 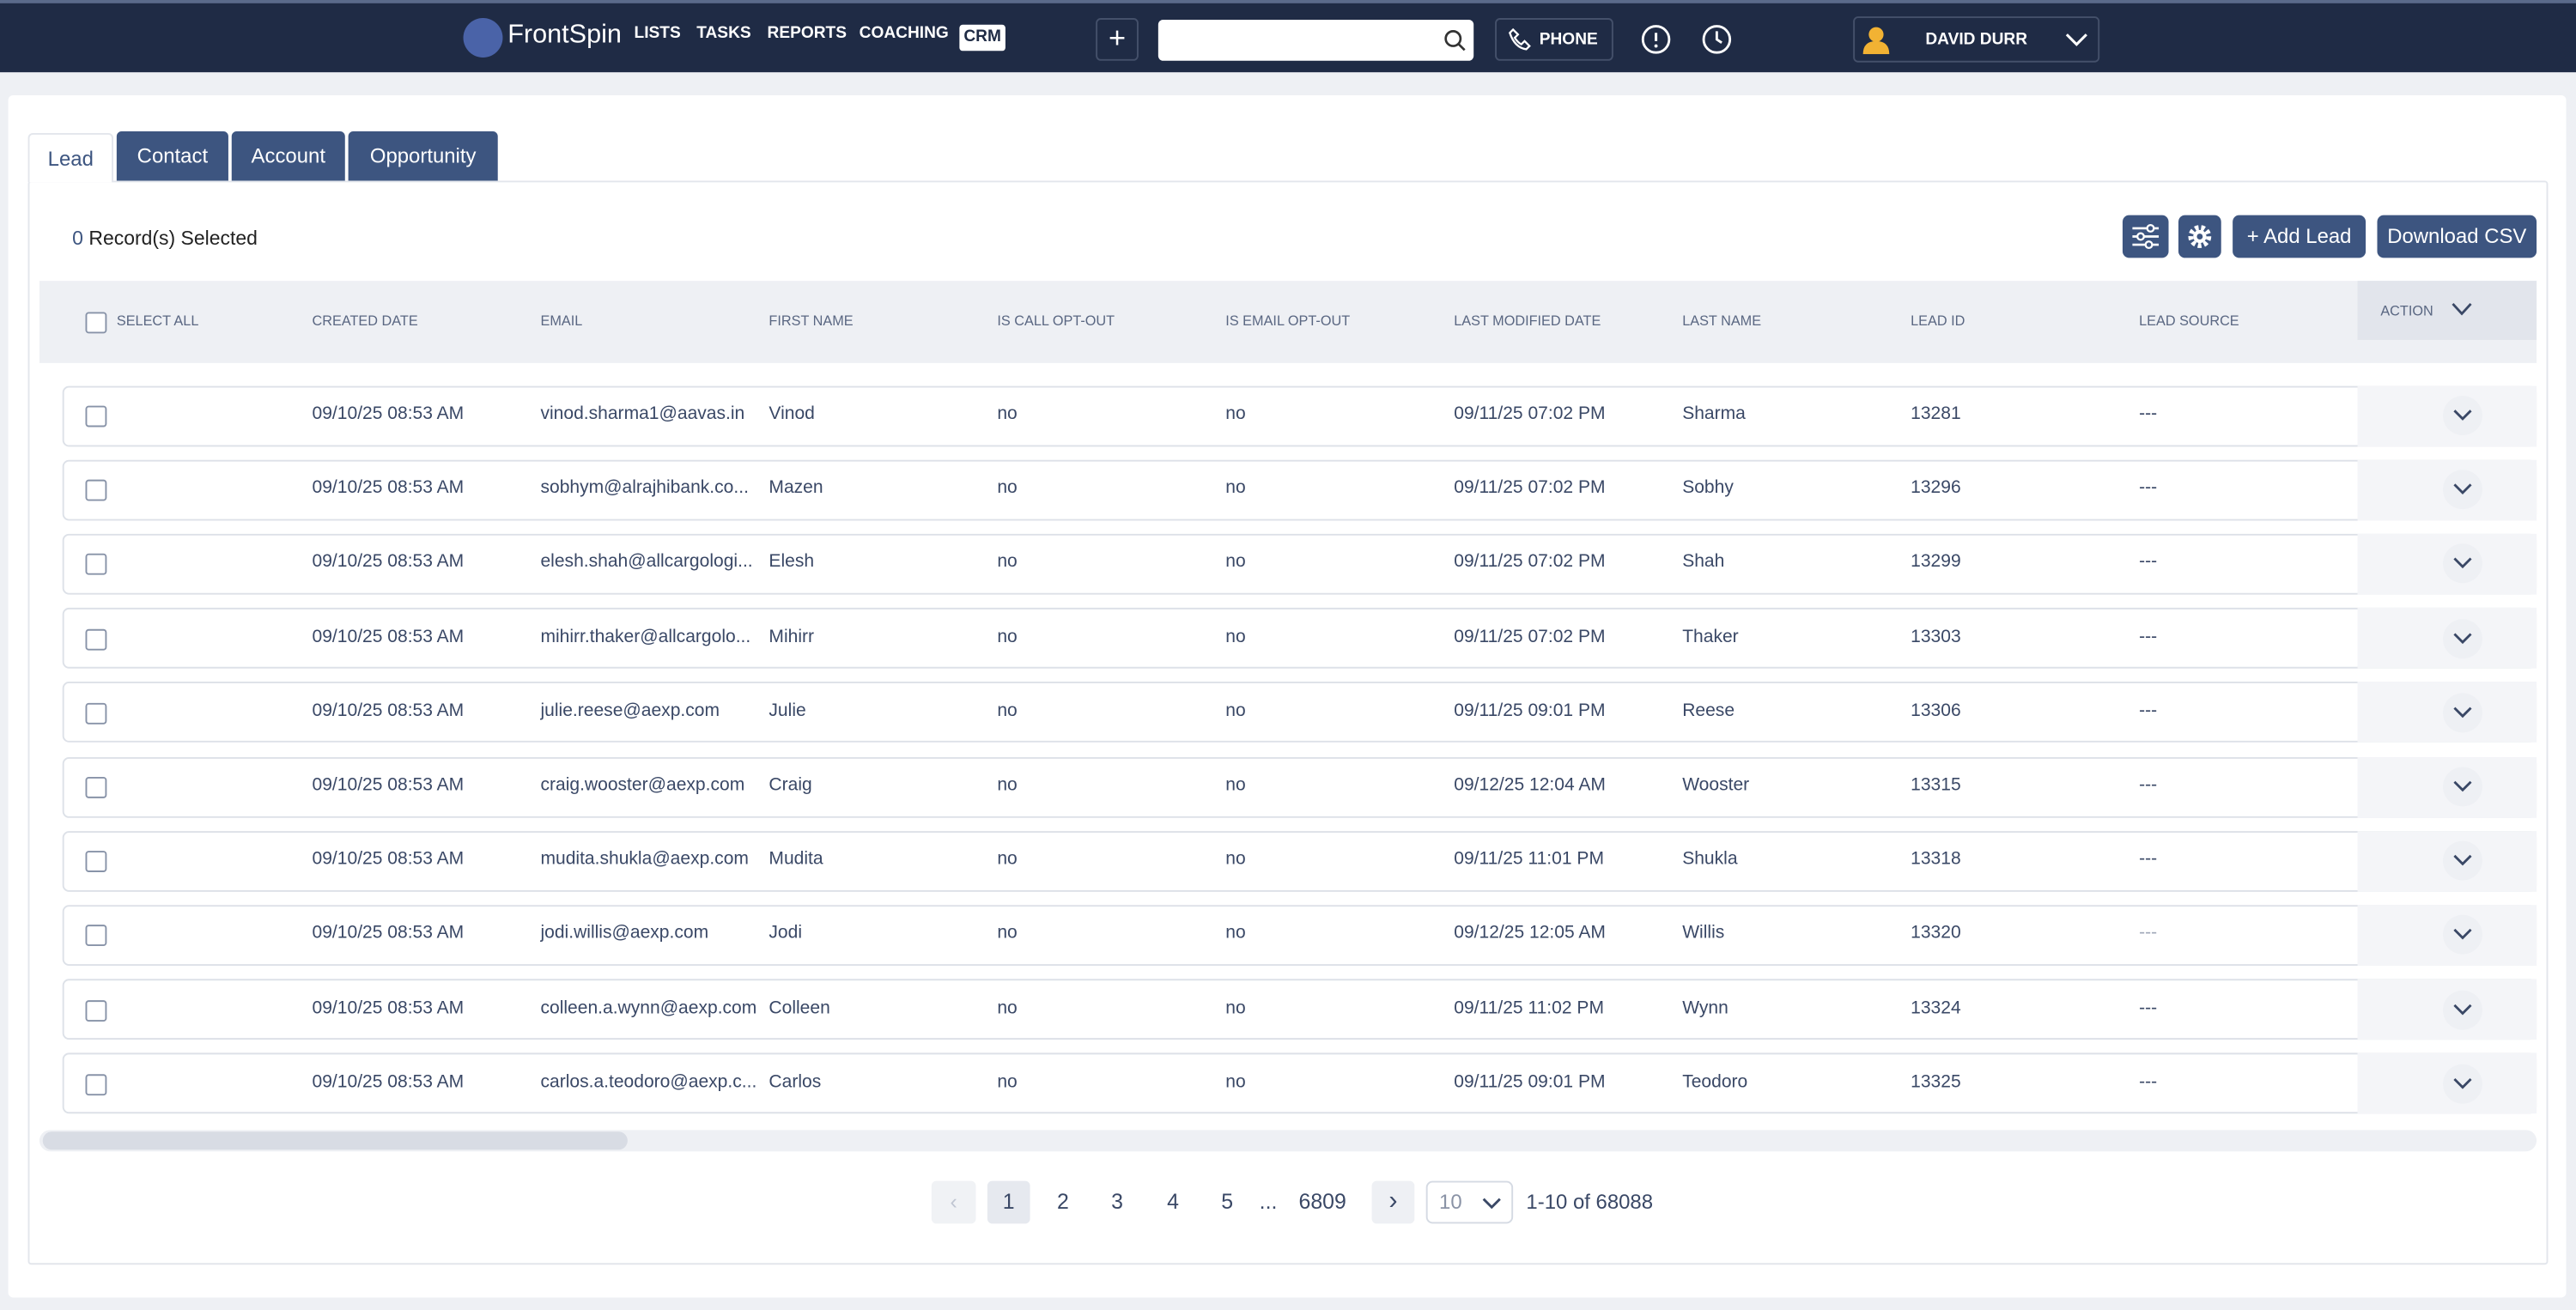 I want to click on tab: Account, so click(x=288, y=156).